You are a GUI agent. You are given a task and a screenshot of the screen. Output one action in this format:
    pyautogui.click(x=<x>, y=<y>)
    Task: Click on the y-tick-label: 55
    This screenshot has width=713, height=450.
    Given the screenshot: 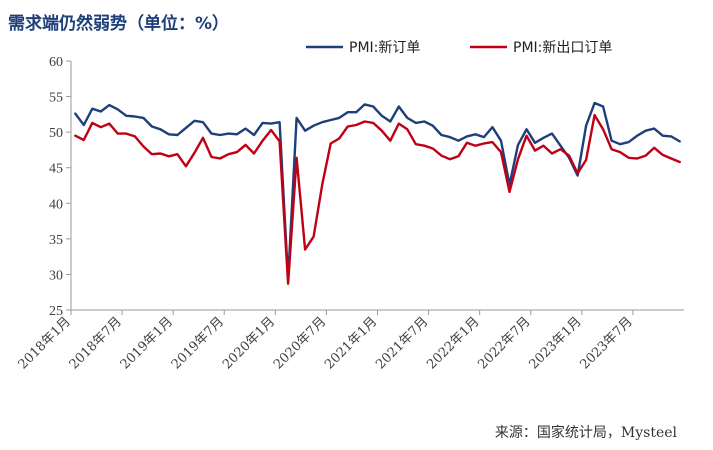 What is the action you would take?
    pyautogui.click(x=56, y=98)
    